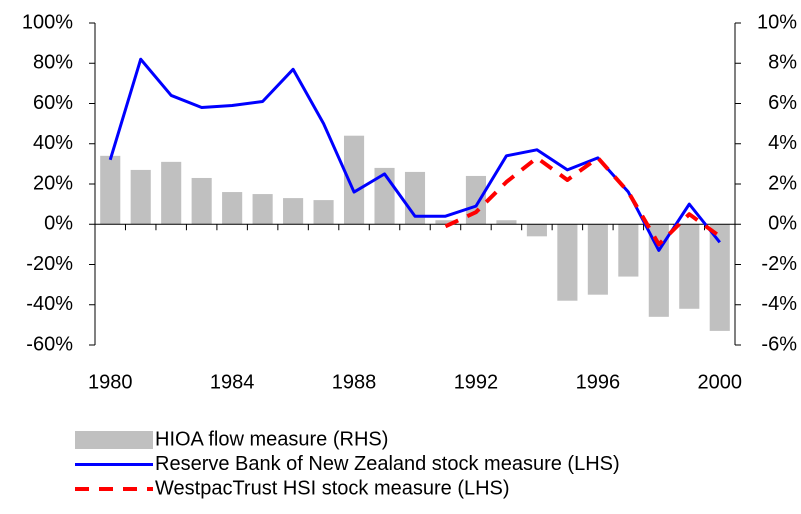  Describe the element at coordinates (53, 183) in the screenshot. I see `y-tick-label: 20%` at that location.